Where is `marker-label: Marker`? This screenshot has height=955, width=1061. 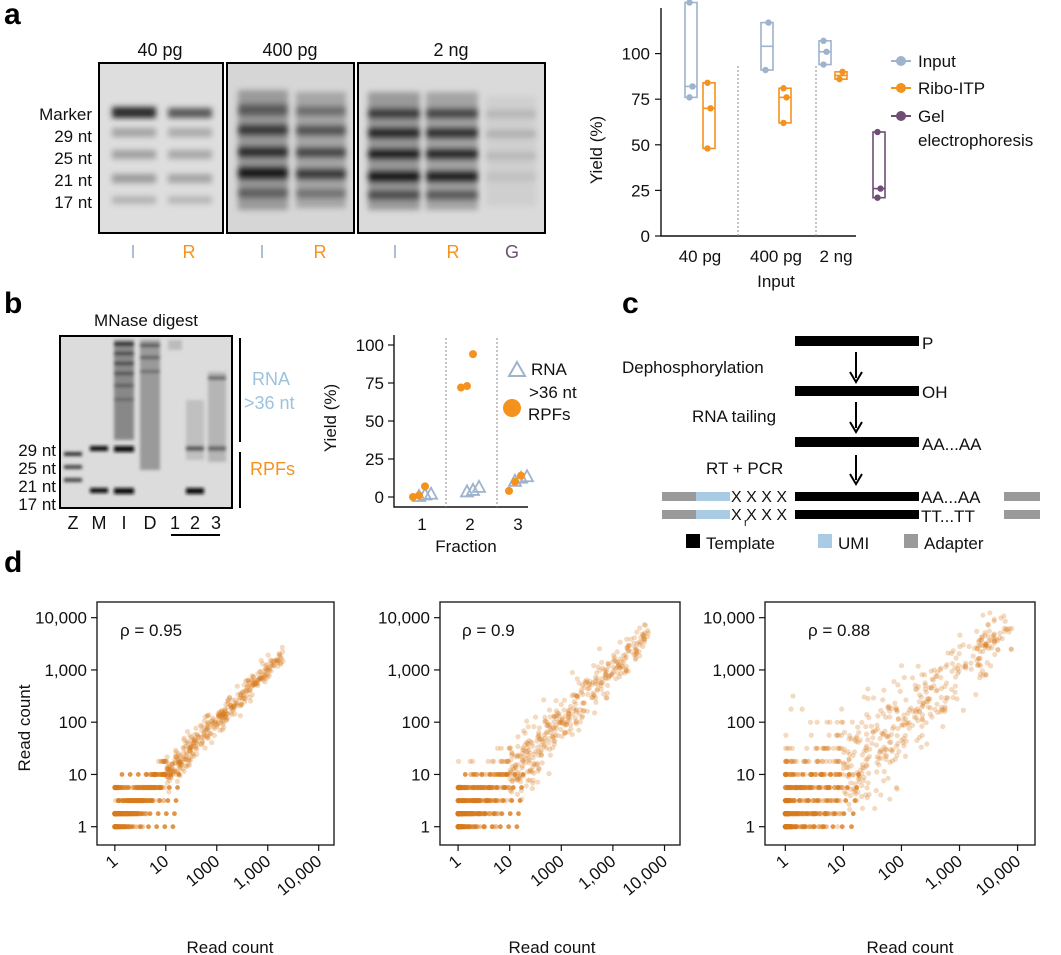
marker-label: Marker is located at coordinates (65, 114).